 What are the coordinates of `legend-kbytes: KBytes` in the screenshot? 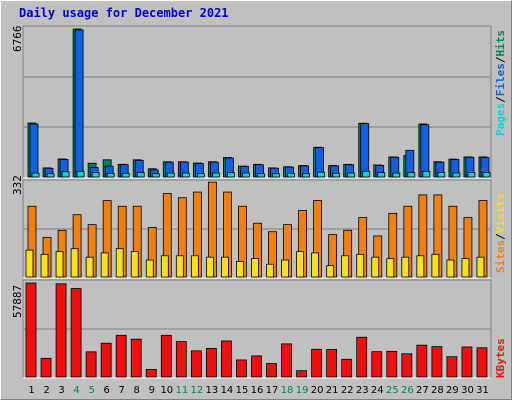 It's located at (500, 358).